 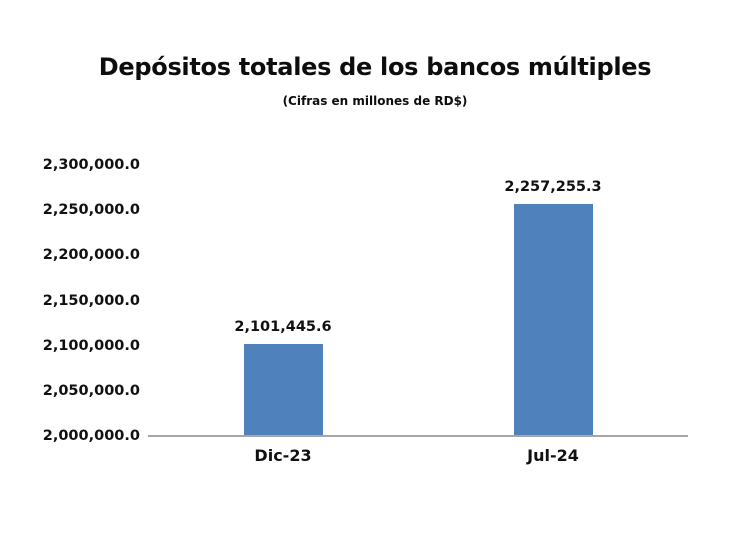 I want to click on x-axis-line, so click(x=418, y=436).